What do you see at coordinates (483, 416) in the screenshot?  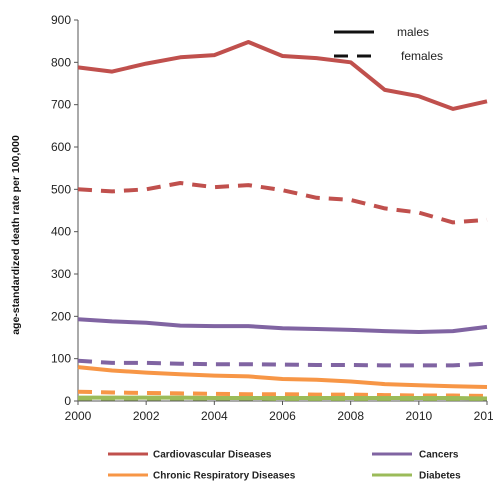 I see `x-tick-label: 2012` at bounding box center [483, 416].